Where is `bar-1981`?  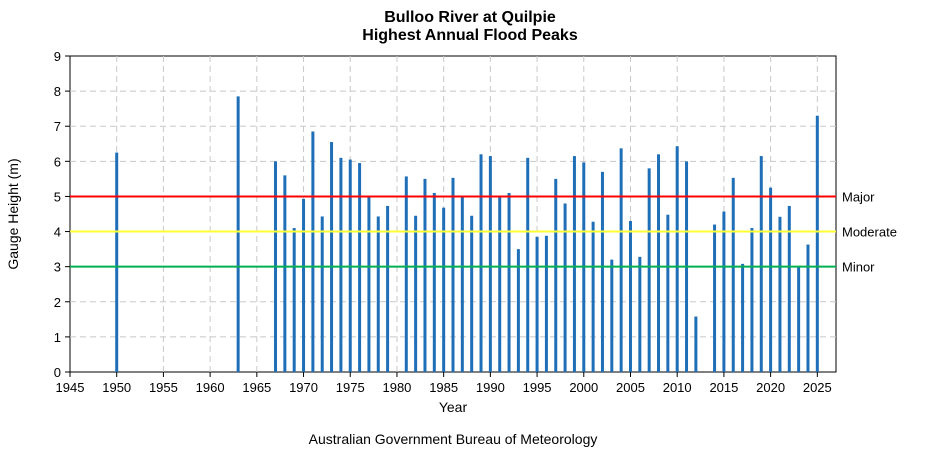 bar-1981 is located at coordinates (406, 274).